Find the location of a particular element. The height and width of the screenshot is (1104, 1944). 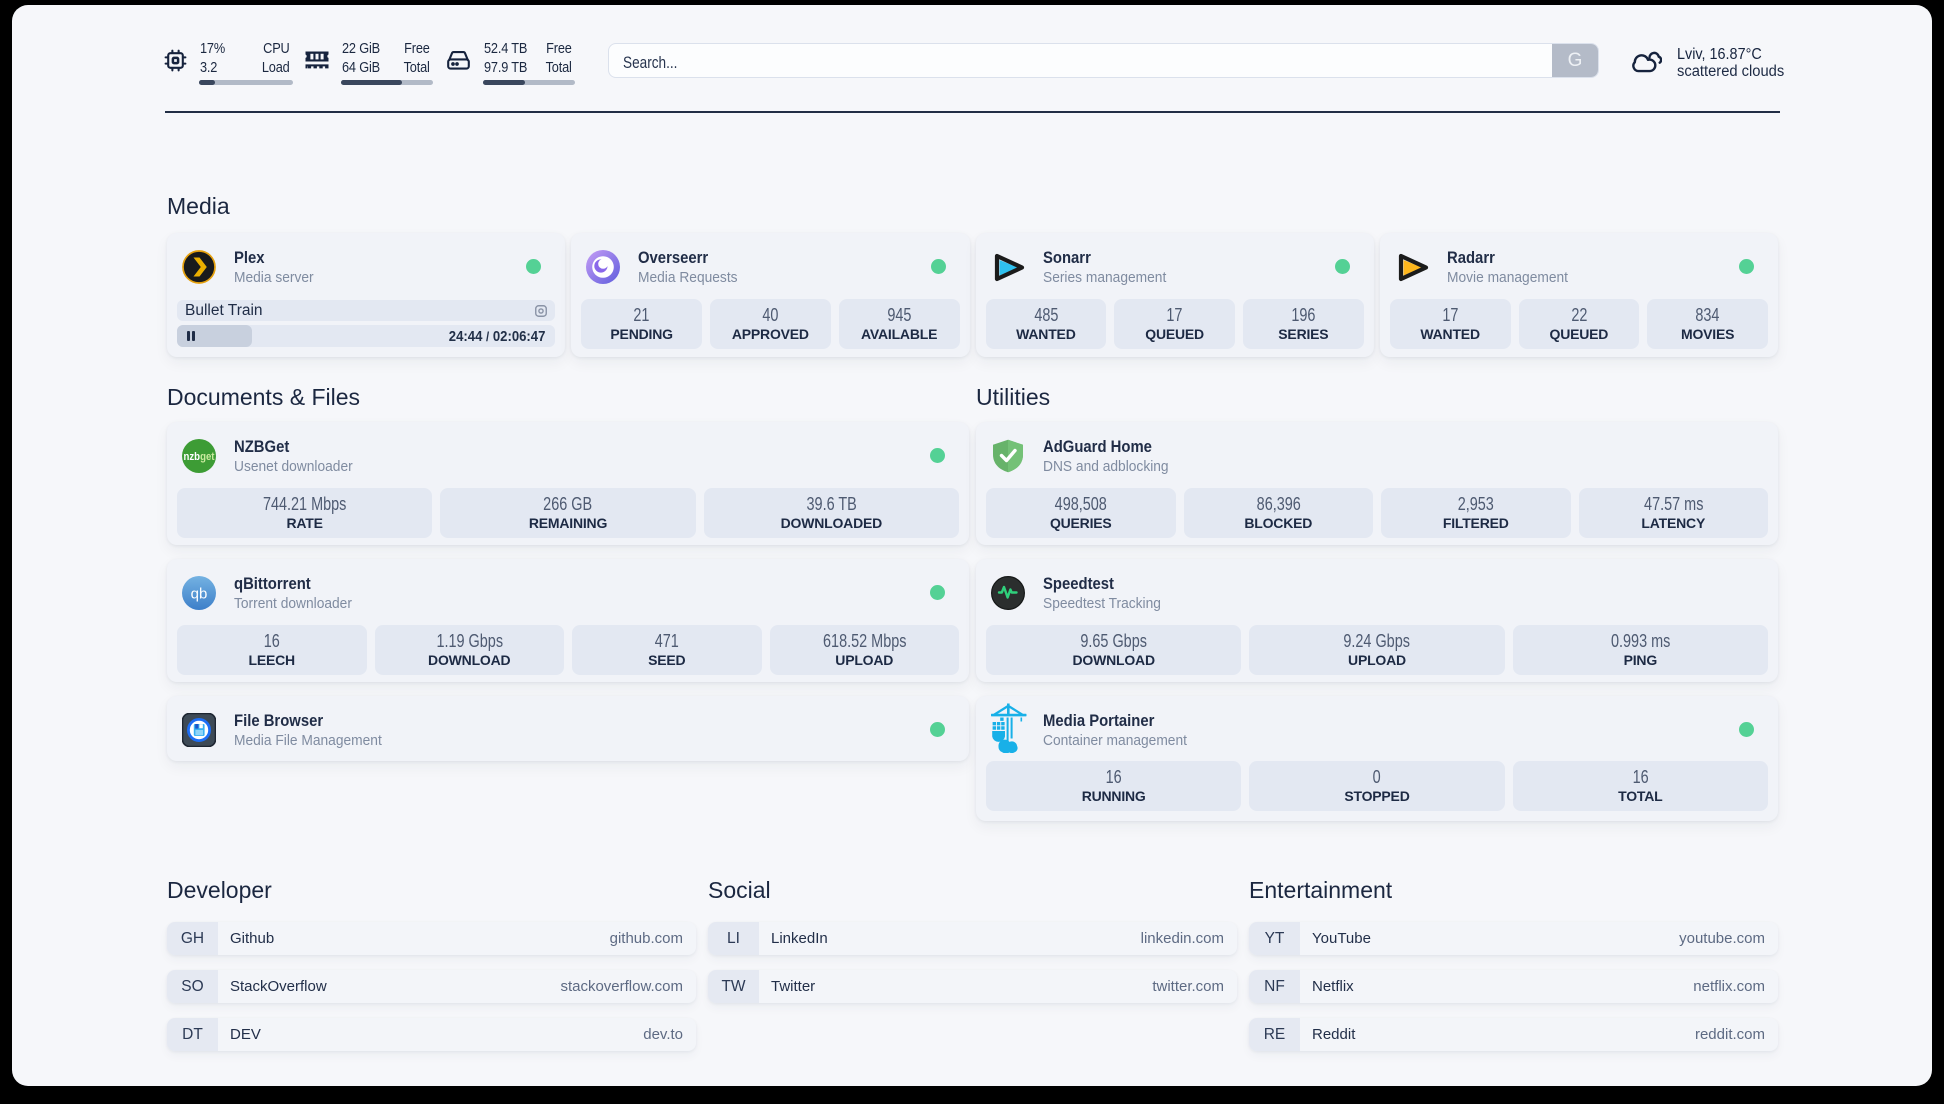

svg-text: nzbget is located at coordinates (199, 457).